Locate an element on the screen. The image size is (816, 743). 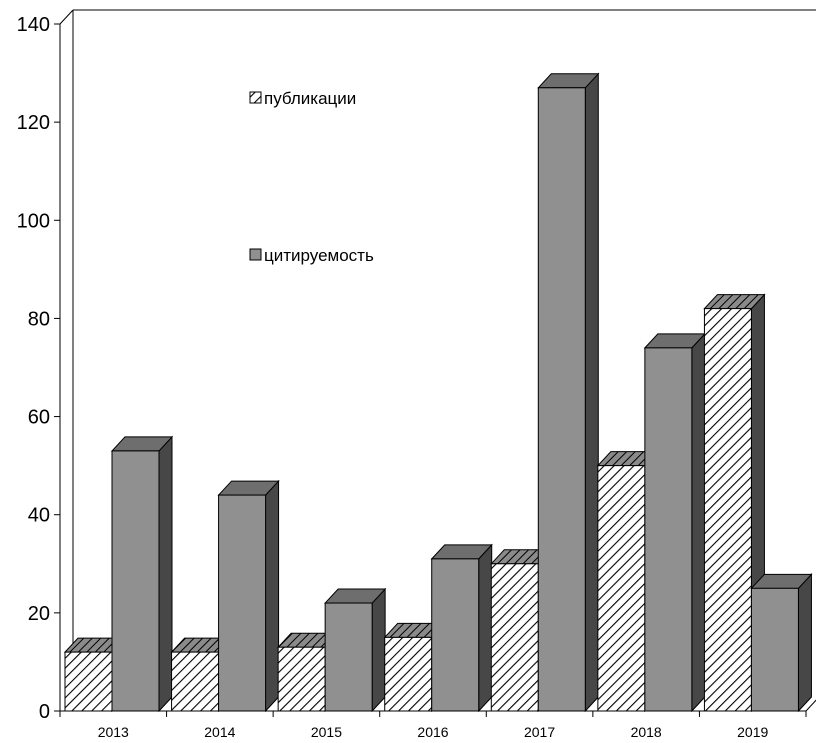
bar-citations-2013-front is located at coordinates (135, 581).